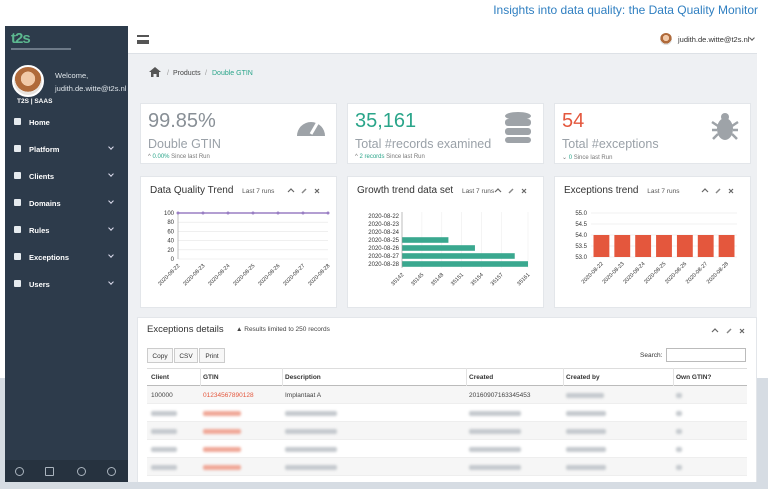 The image size is (768, 489). What do you see at coordinates (437, 279) in the screenshot?
I see `x-tick-label: 35148` at bounding box center [437, 279].